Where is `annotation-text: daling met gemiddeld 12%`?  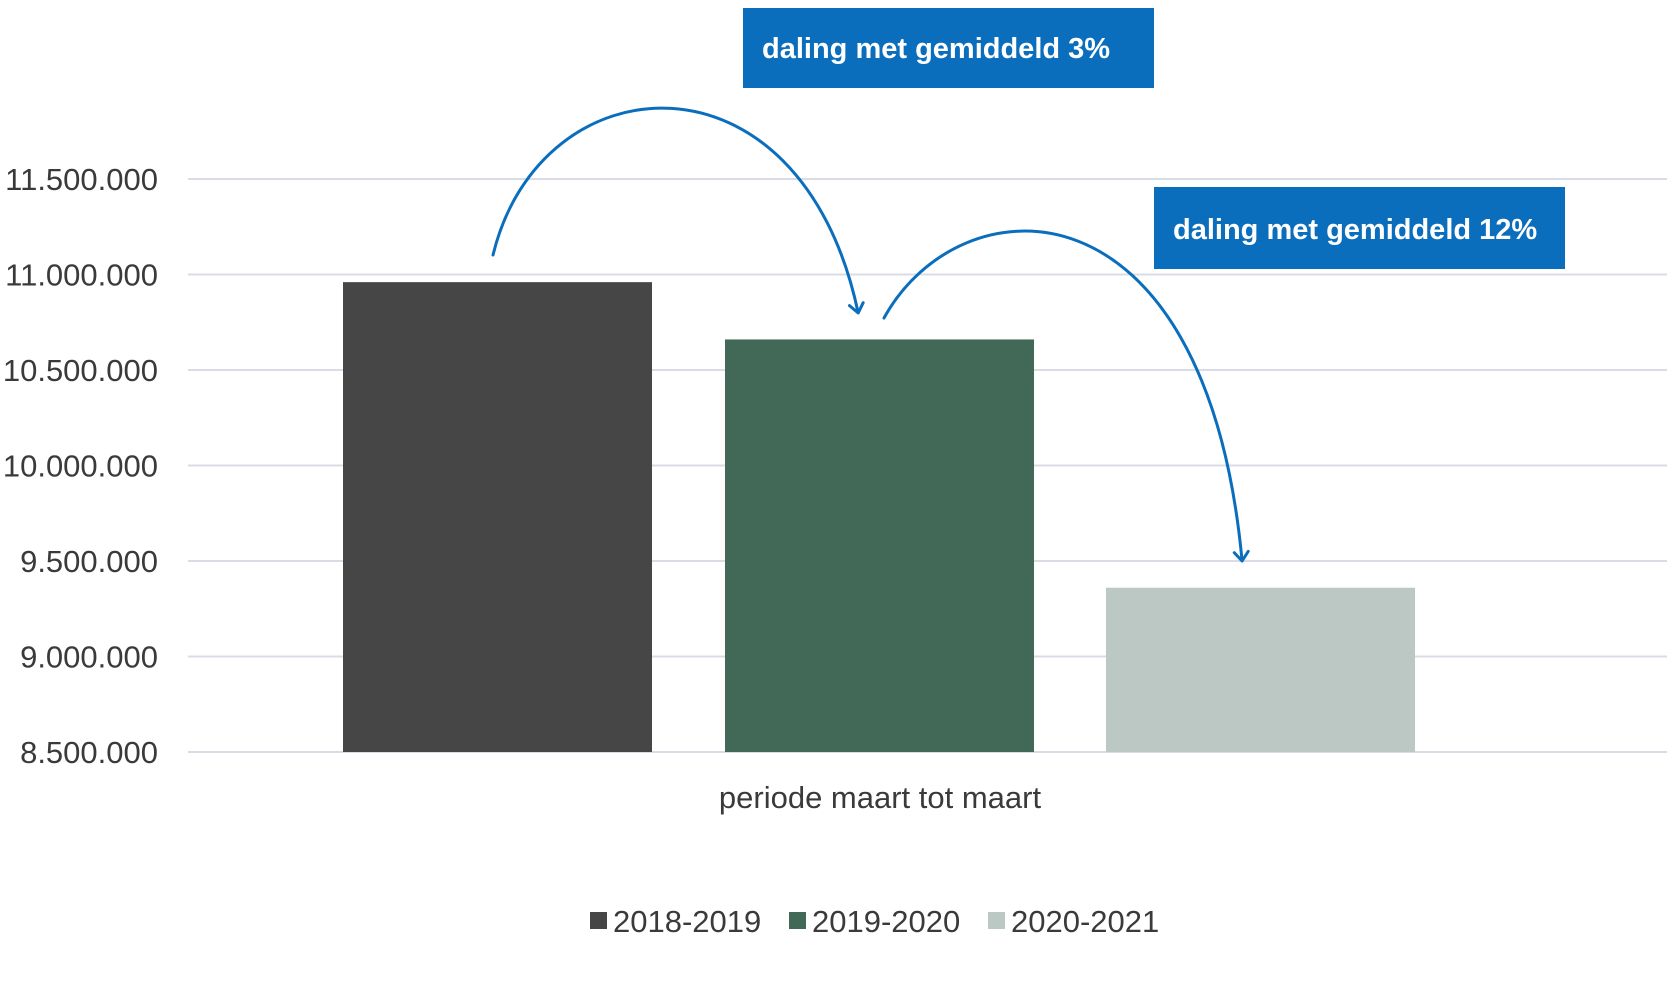 annotation-text: daling met gemiddeld 12% is located at coordinates (1355, 230).